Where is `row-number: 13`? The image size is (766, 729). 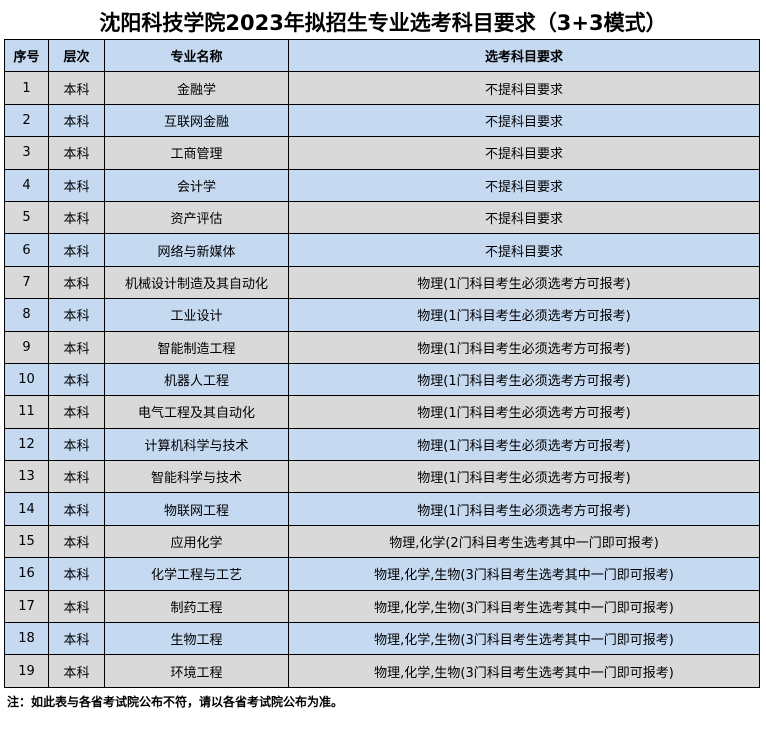 row-number: 13 is located at coordinates (26, 477).